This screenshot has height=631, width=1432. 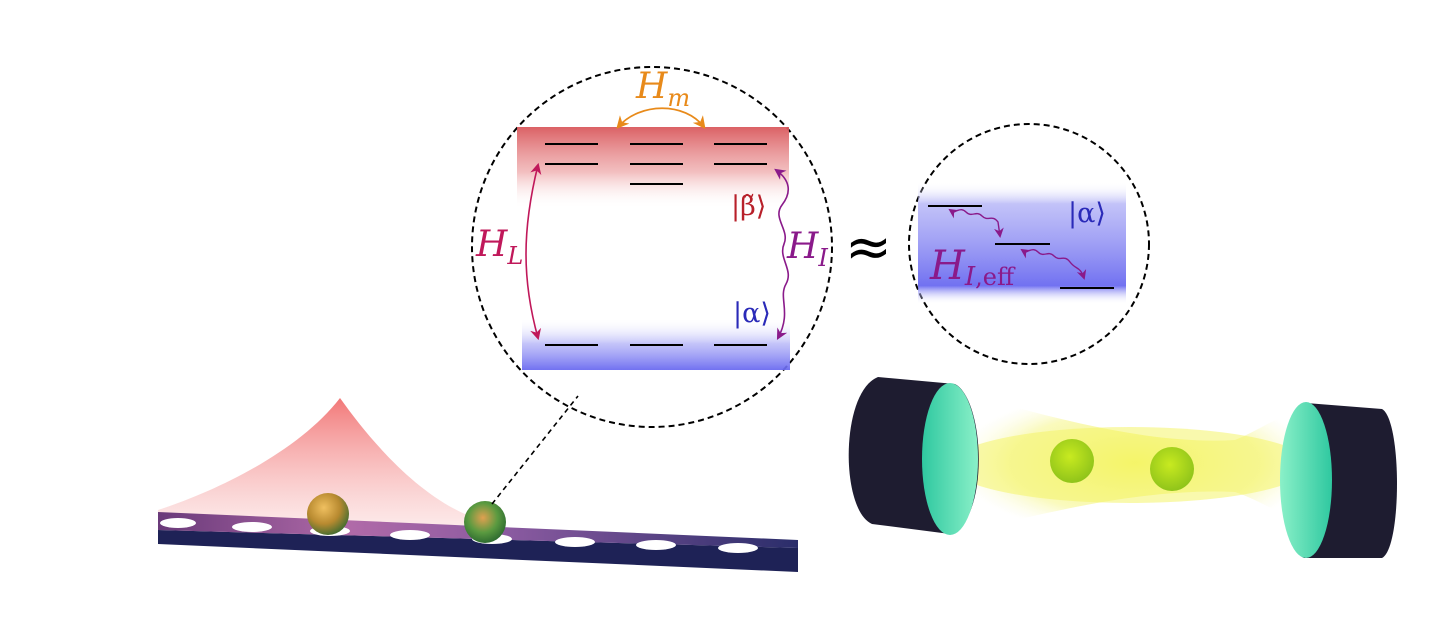 I want to click on inset-outline-right, so click(x=1029, y=244).